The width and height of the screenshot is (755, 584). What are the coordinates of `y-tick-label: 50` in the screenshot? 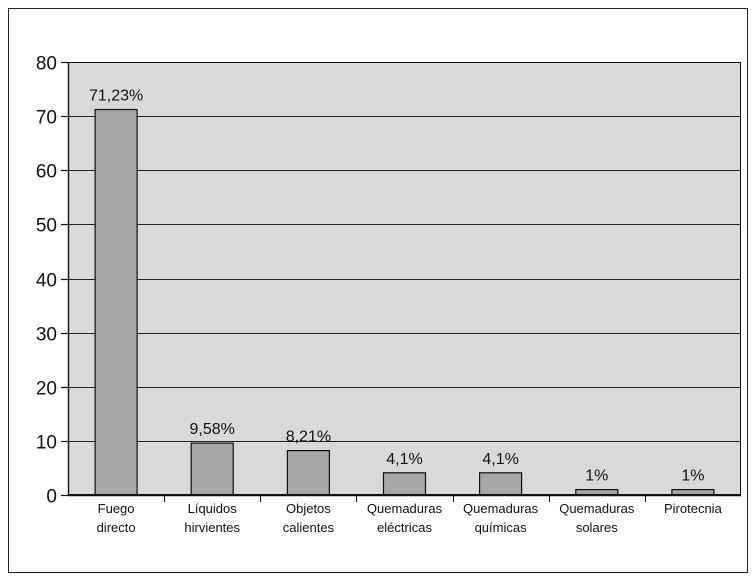 It's located at (46, 226).